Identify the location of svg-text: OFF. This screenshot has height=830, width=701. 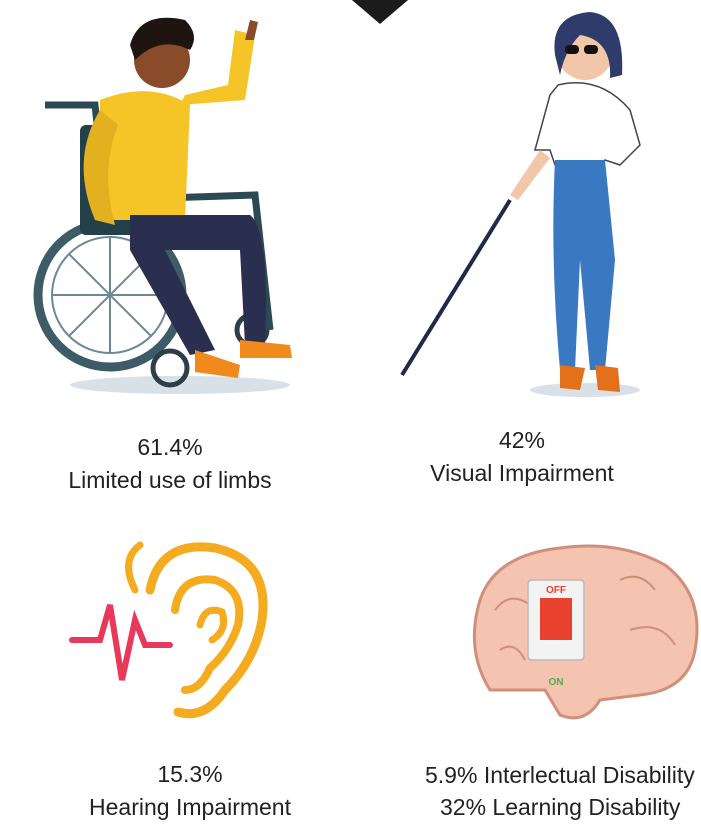
(556, 590).